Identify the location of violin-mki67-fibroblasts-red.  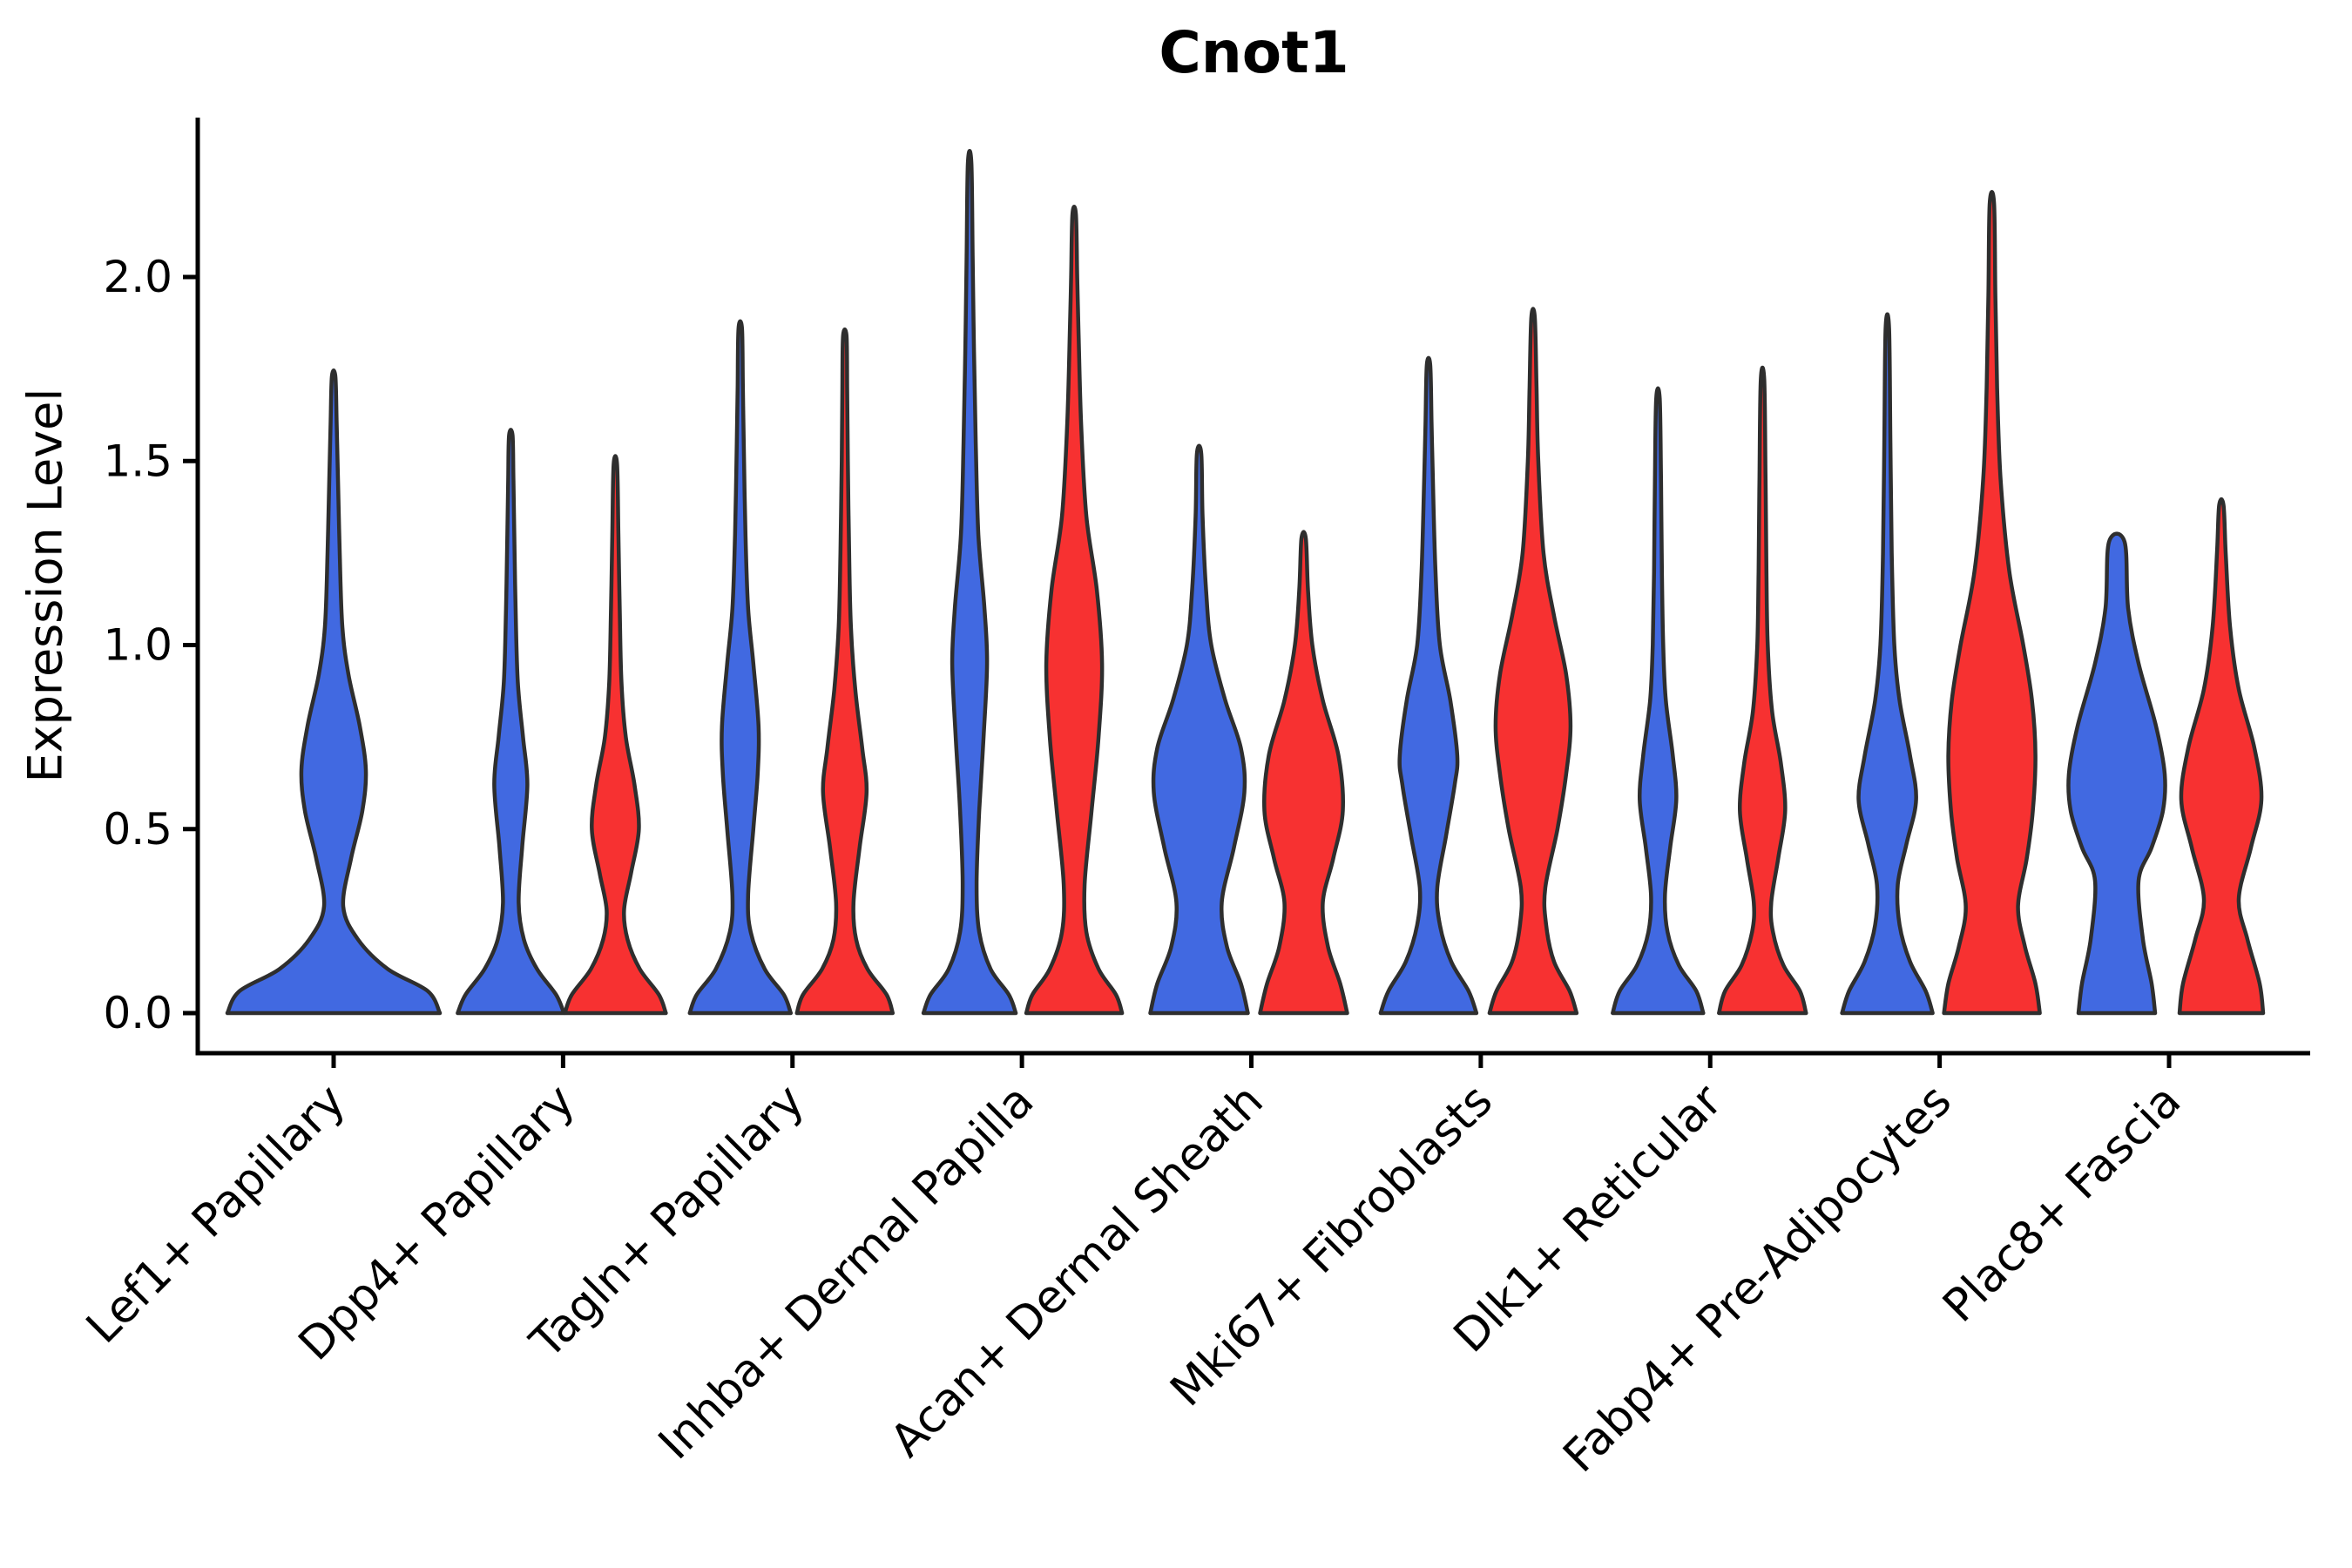
(1533, 662).